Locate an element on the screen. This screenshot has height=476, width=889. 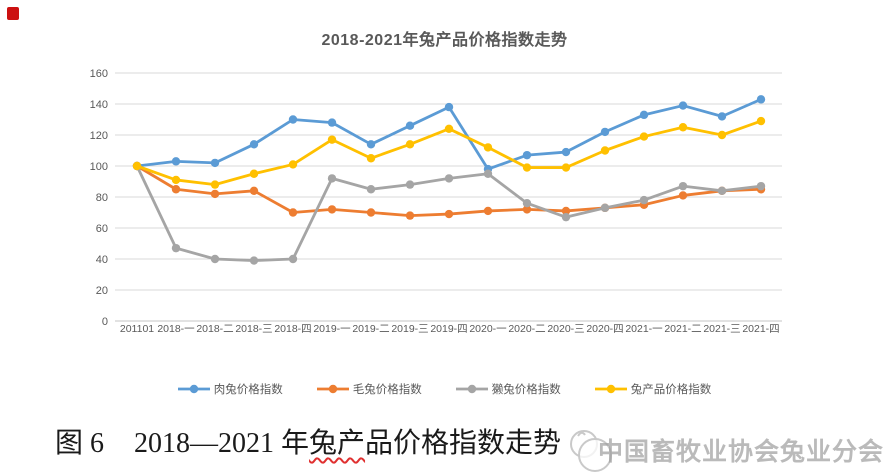
y-axis-tick-label: 60 is located at coordinates (102, 229).